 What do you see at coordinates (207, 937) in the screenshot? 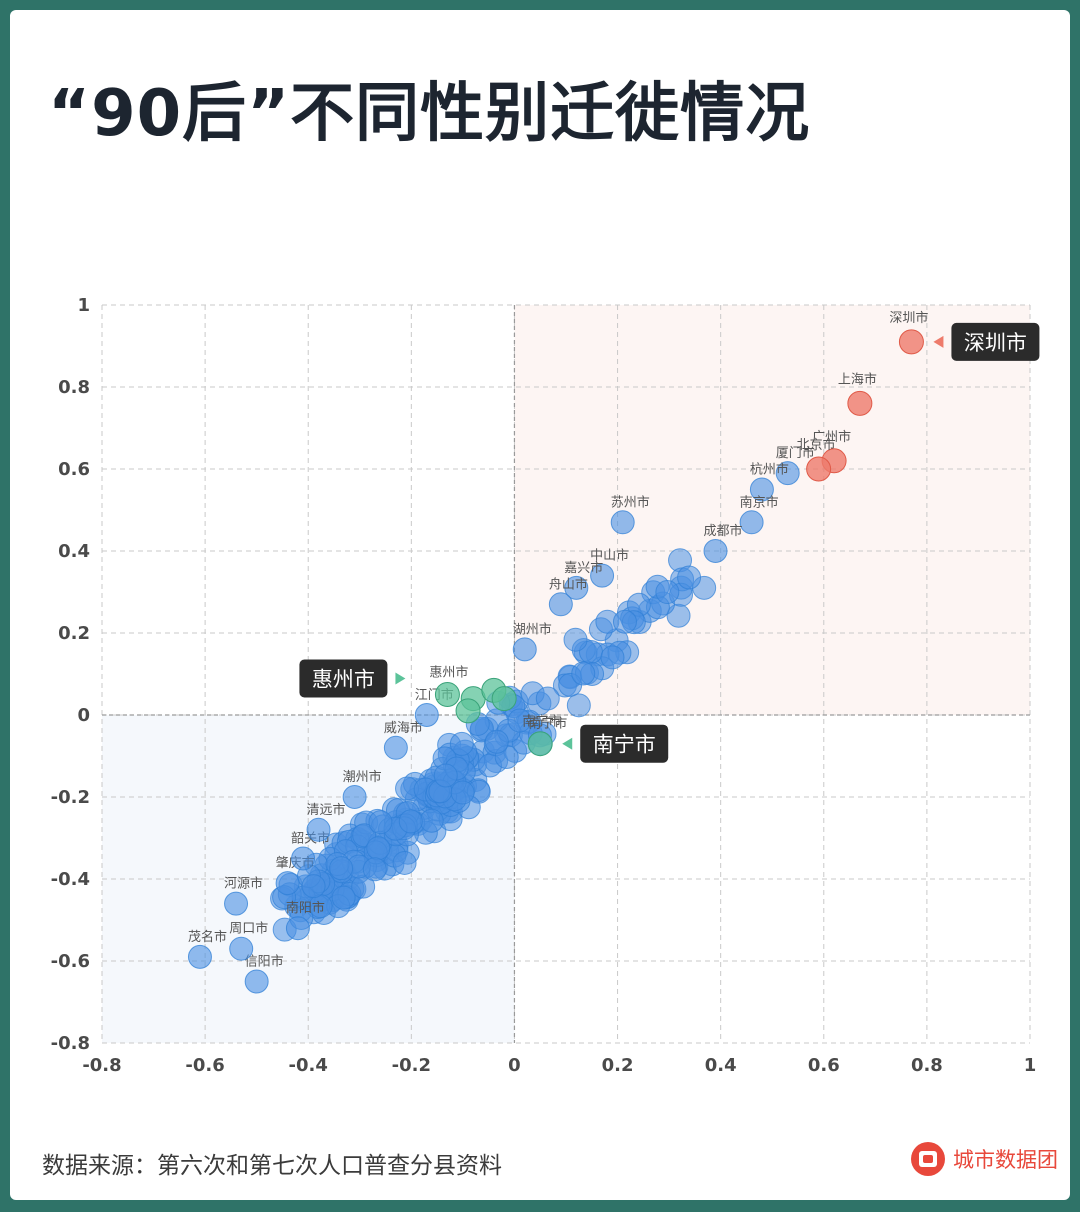
I see `point-label: 茂名市` at bounding box center [207, 937].